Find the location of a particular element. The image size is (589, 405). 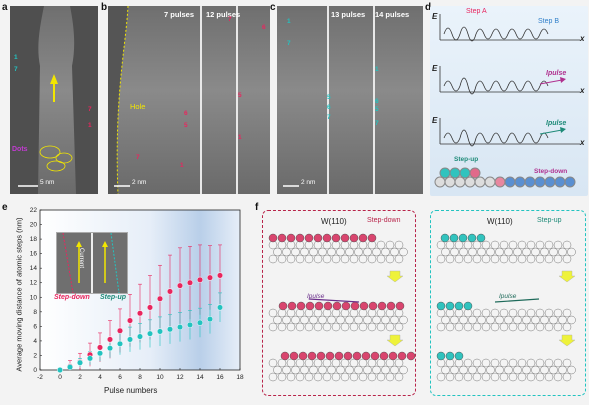

x-tick-label: 14 is located at coordinates (200, 377).